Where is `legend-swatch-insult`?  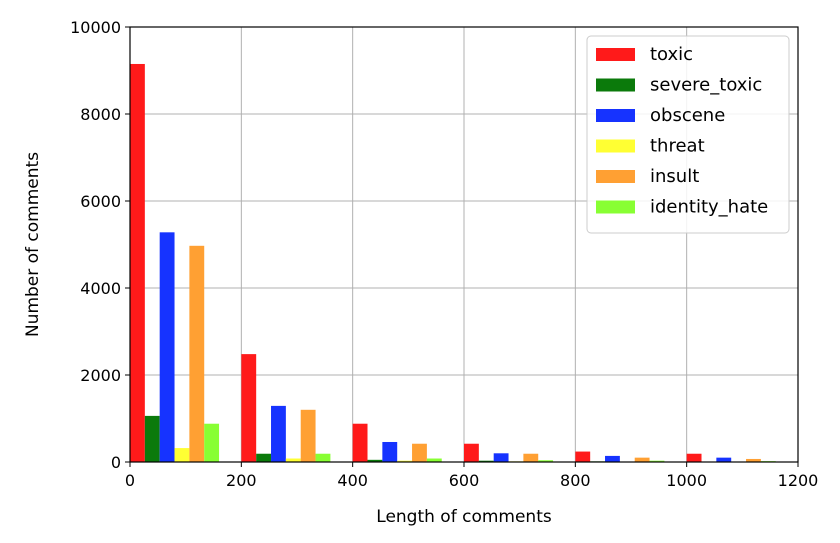 legend-swatch-insult is located at coordinates (615, 176).